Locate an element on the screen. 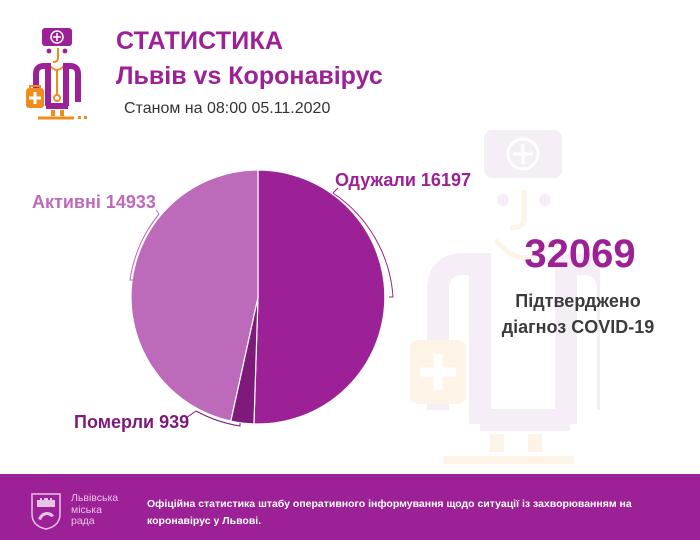  page-subtitle: Львів vs Коронавірус is located at coordinates (249, 76).